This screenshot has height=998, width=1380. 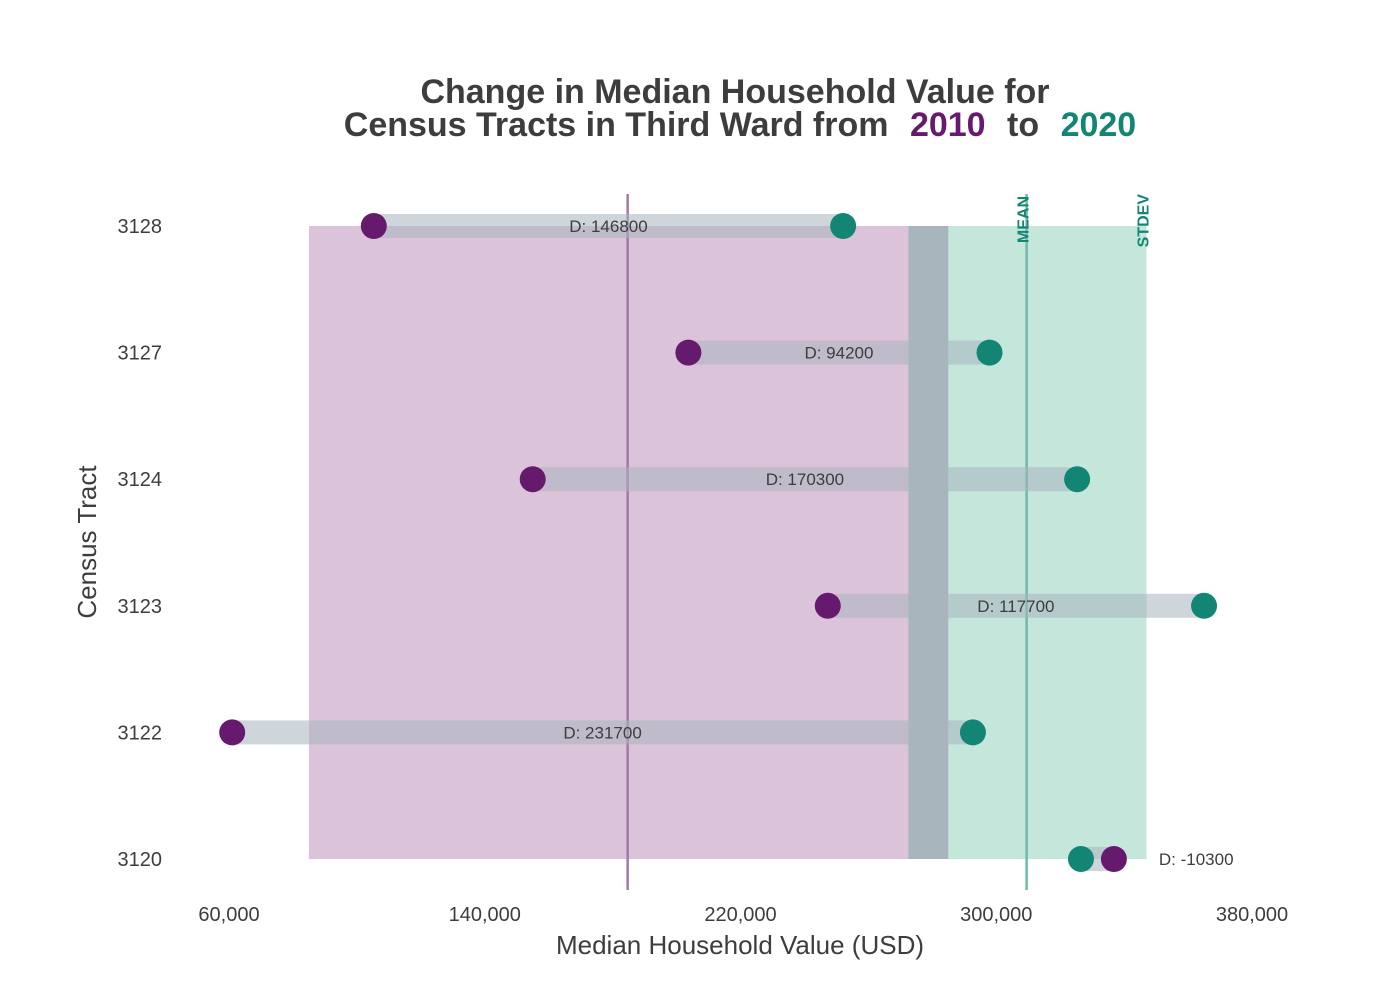 I want to click on difference-label: D: 146800, so click(x=608, y=226).